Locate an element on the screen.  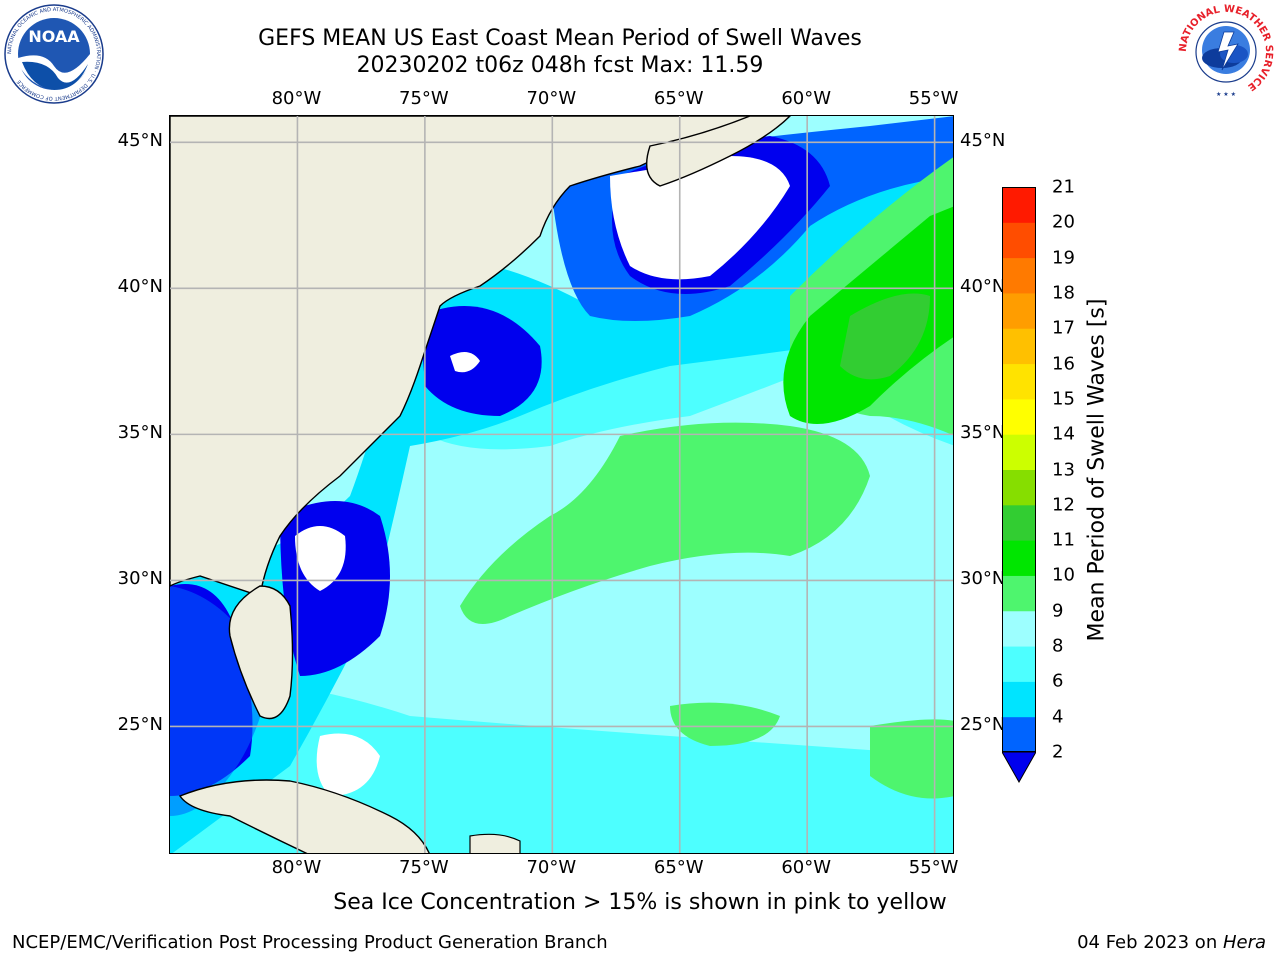
lat-tick-label-right: 40°N is located at coordinates (983, 287).